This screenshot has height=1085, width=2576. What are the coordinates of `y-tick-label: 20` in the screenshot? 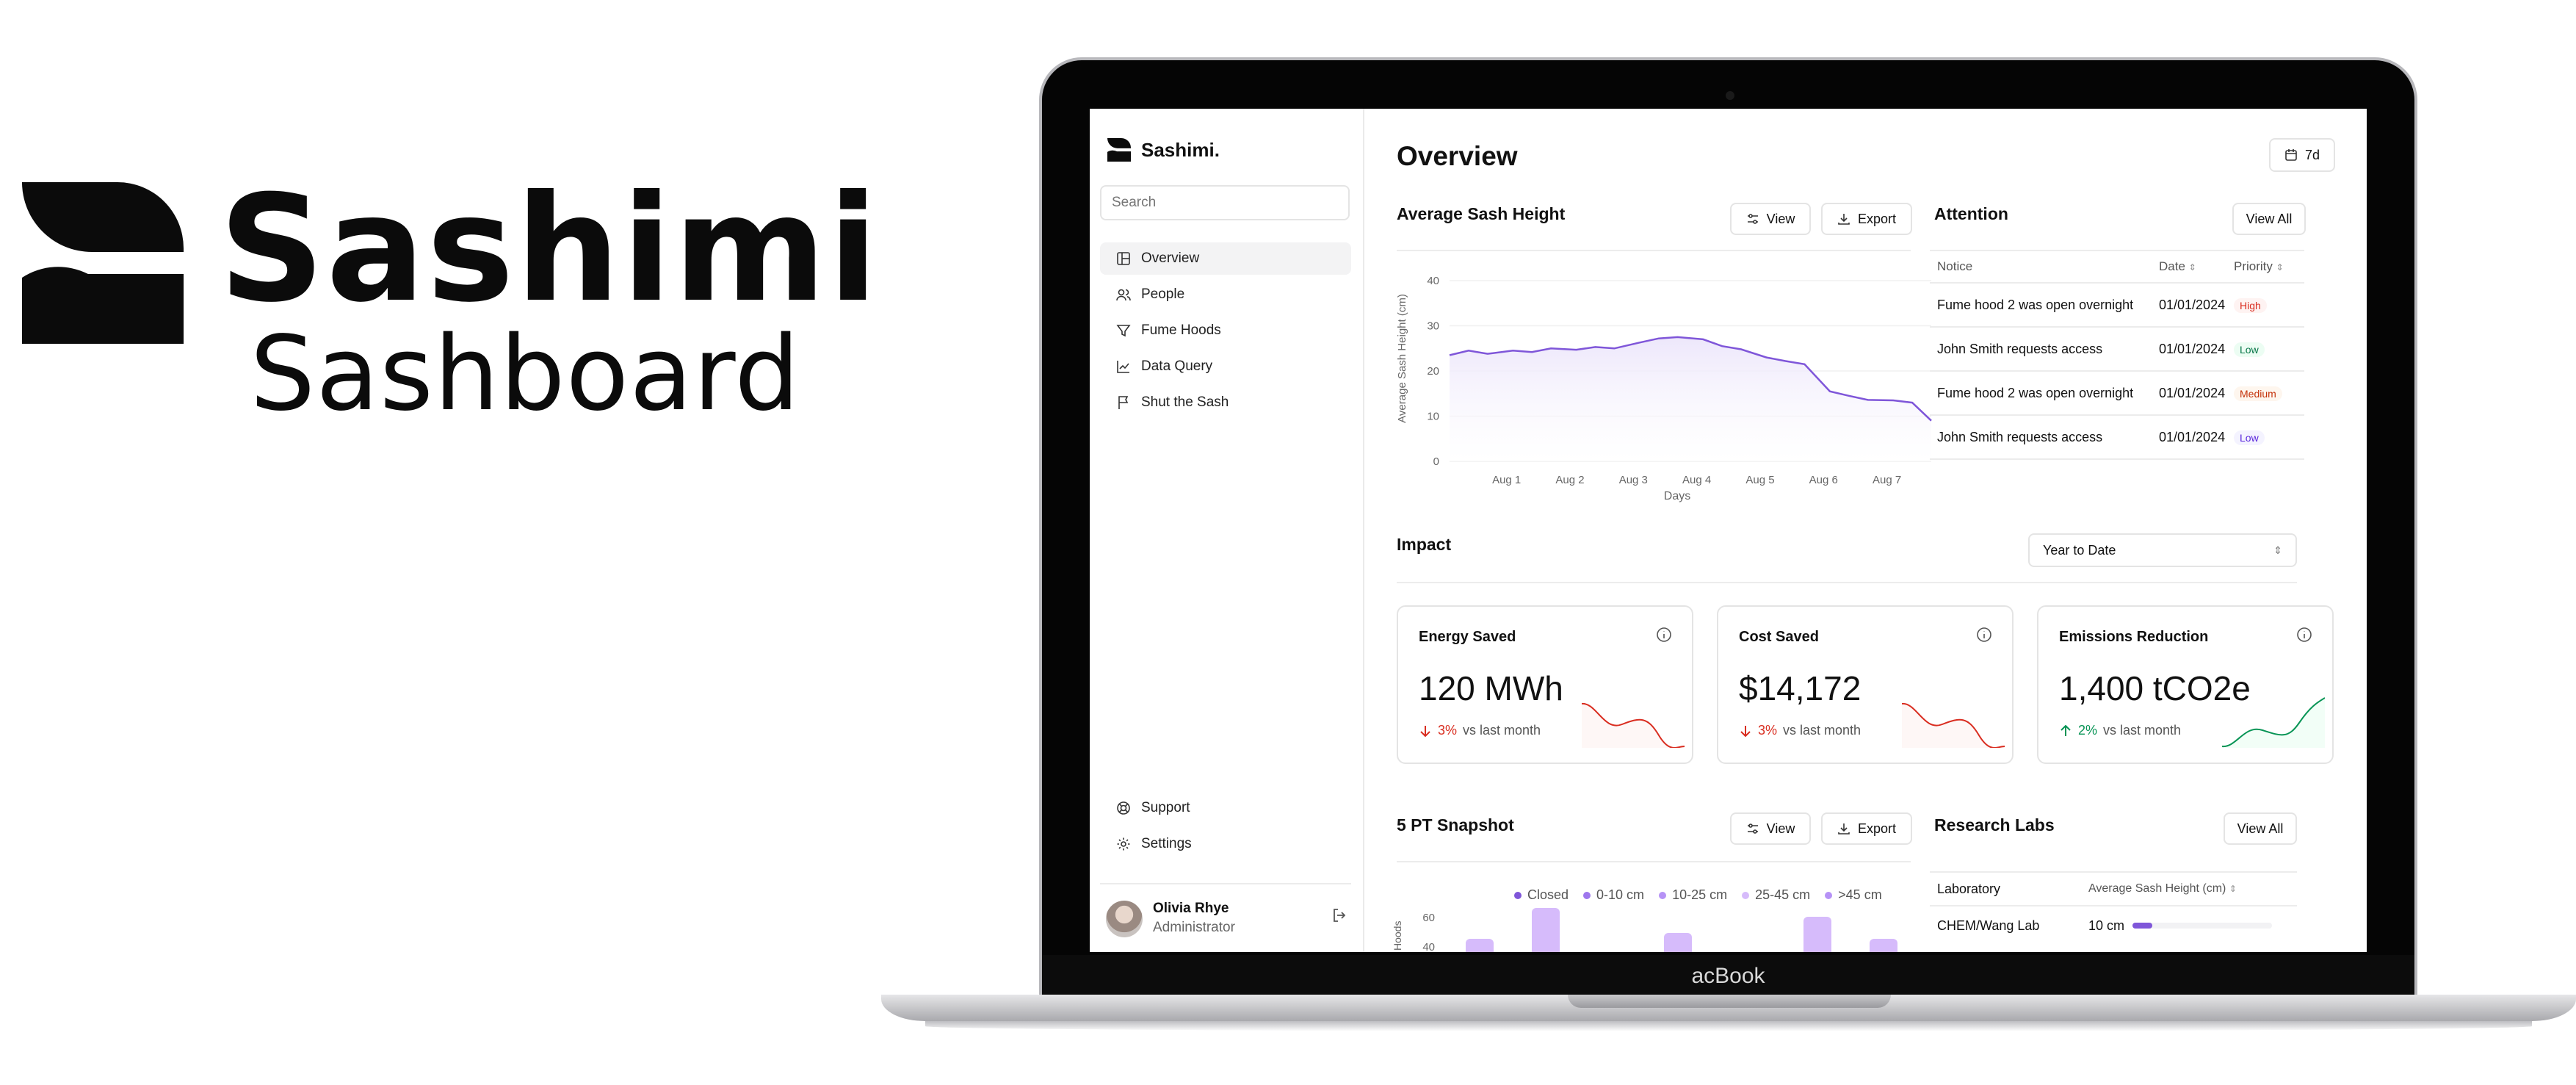 It's located at (1433, 372).